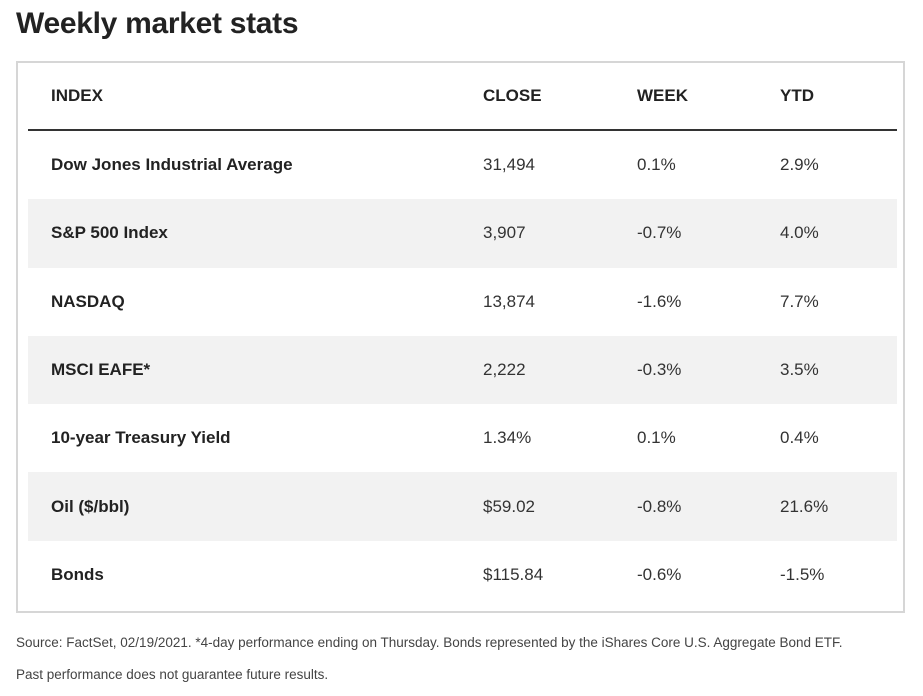  I want to click on week-cell: -0.7%, so click(708, 233).